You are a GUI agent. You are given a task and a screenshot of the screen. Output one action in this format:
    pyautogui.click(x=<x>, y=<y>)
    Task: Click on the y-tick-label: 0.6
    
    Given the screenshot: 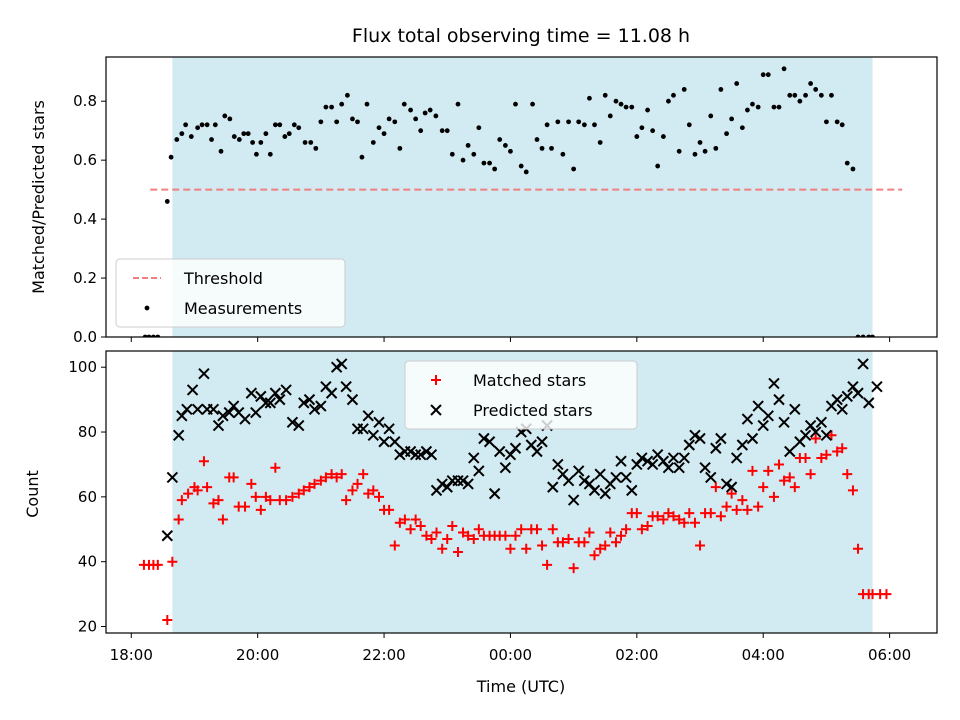 What is the action you would take?
    pyautogui.click(x=85, y=160)
    